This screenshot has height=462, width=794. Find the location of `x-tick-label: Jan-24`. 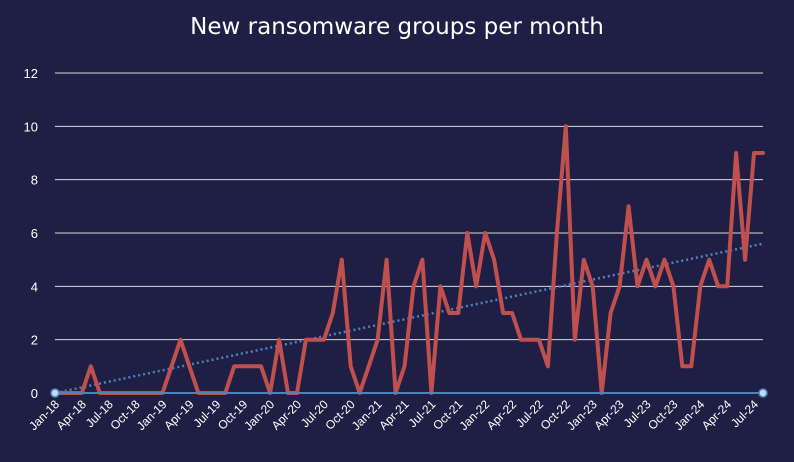

x-tick-label: Jan-24 is located at coordinates (690, 415).